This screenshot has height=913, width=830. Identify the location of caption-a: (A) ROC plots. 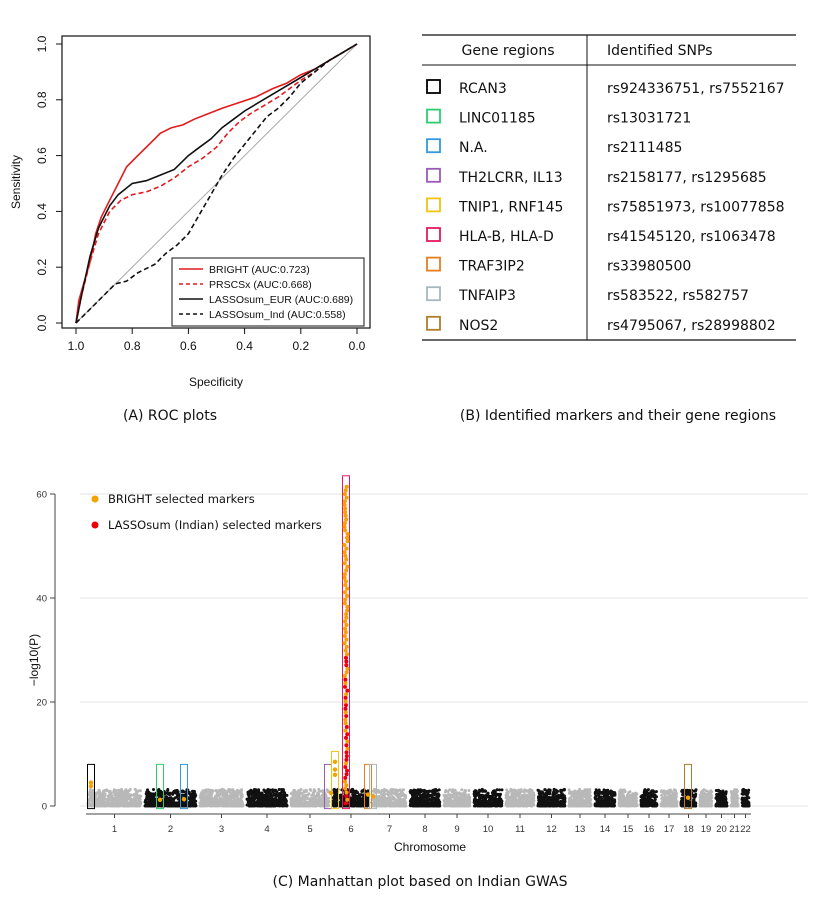
(170, 416).